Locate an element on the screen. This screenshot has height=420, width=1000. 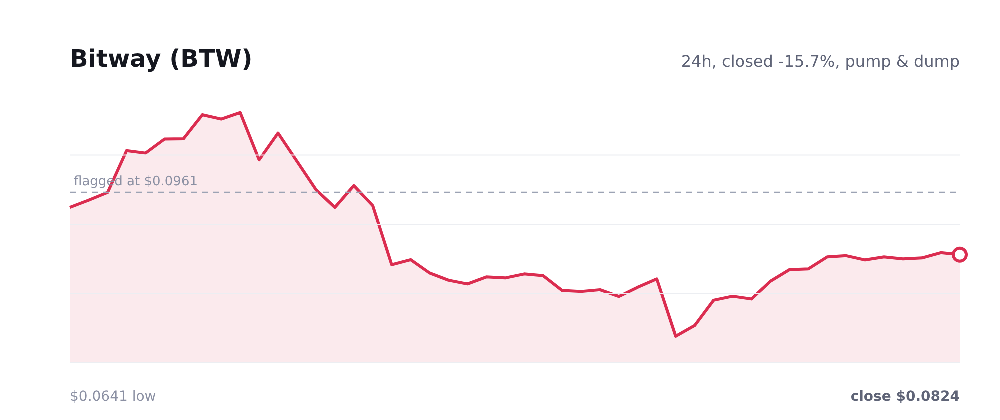
chart-subtitle: 24h, closed -15.7%, pump & dump is located at coordinates (820, 62).